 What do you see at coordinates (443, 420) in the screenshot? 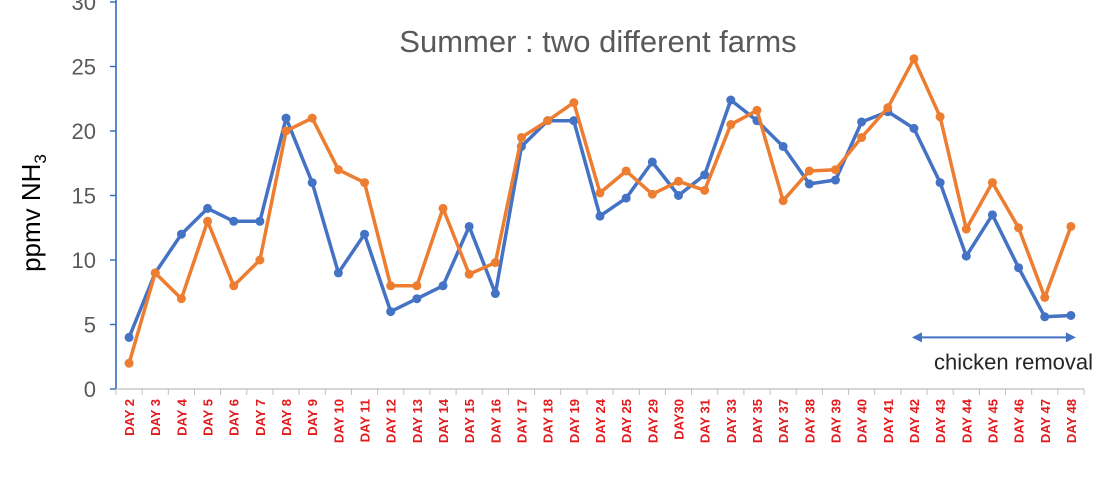
I see `x-tick-label: DAY 14` at bounding box center [443, 420].